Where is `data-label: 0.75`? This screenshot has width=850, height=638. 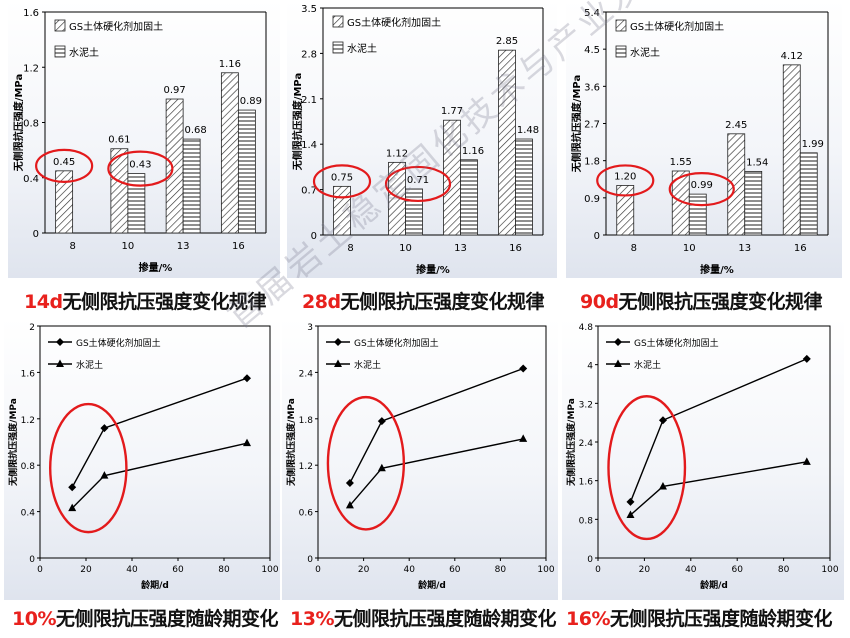 data-label: 0.75 is located at coordinates (342, 177).